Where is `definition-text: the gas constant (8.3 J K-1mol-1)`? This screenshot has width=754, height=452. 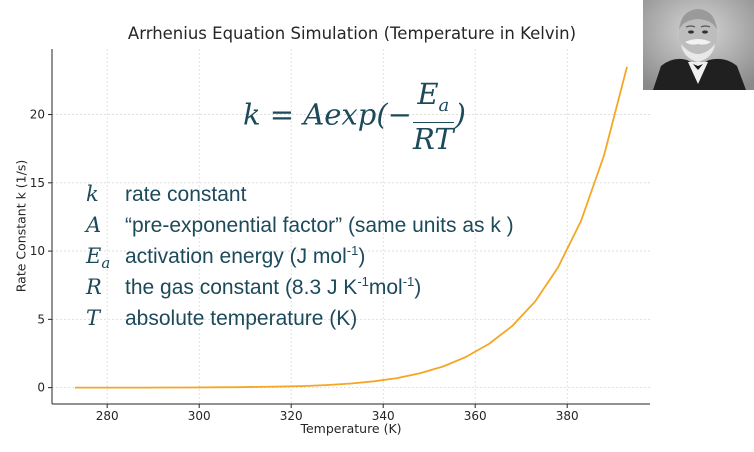 definition-text: the gas constant (8.3 J K-1mol-1) is located at coordinates (273, 286).